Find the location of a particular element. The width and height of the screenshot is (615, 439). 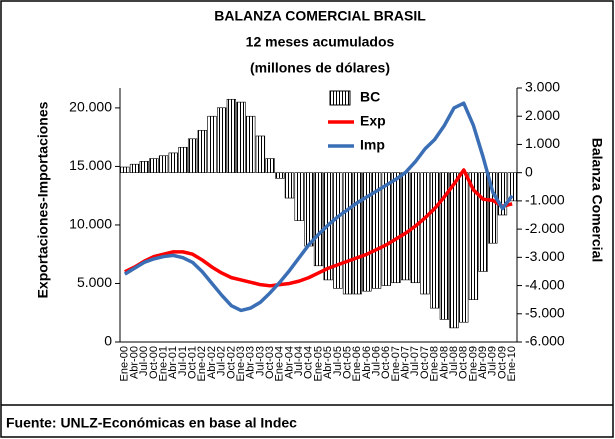

x-tick-label: Oct-01 is located at coordinates (193, 362).